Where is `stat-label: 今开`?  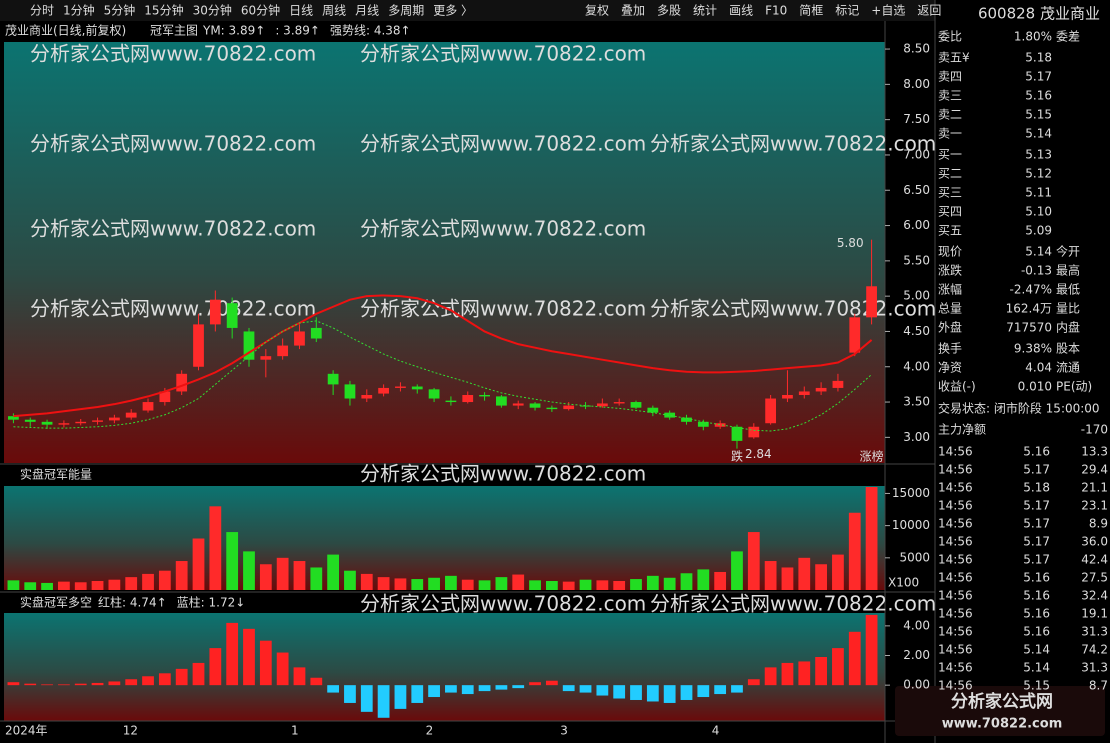
stat-label: 今开 is located at coordinates (1068, 251).